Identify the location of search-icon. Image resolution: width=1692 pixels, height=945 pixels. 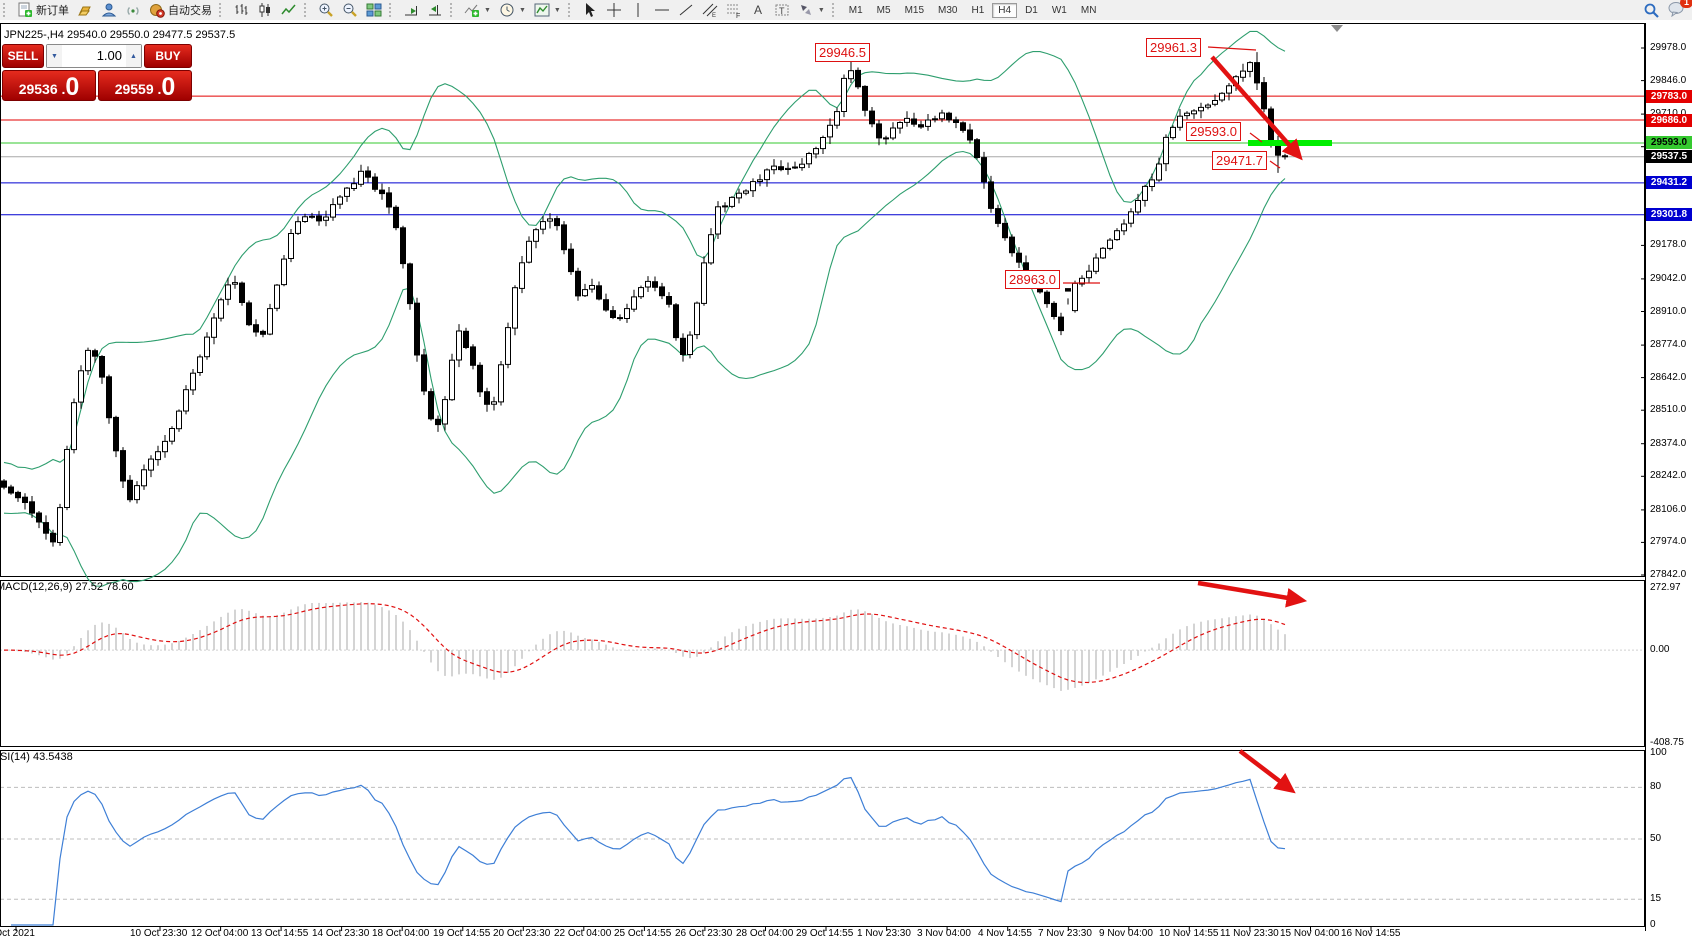
(1651, 10).